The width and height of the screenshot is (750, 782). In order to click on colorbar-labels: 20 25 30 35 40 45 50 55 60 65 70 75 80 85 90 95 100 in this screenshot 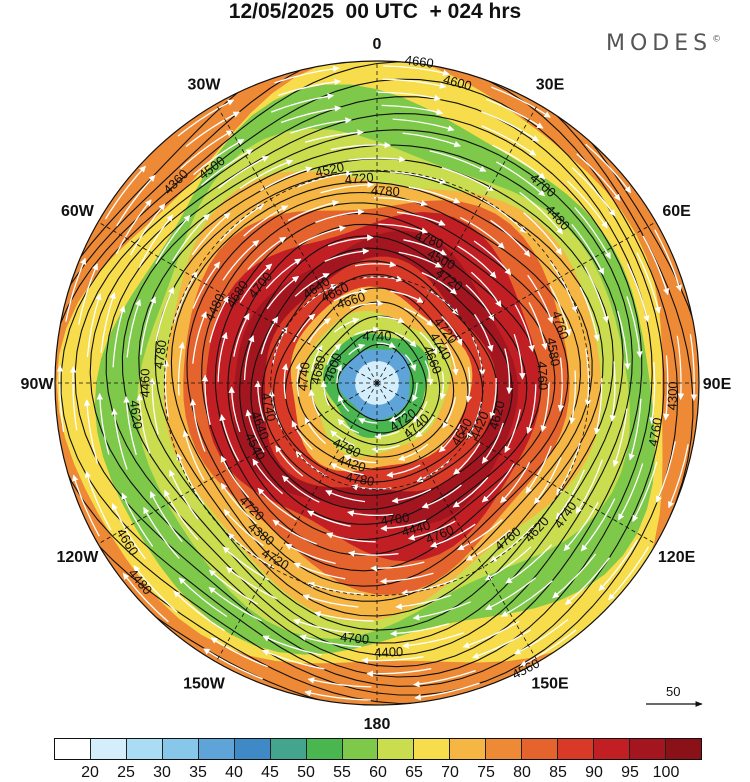, I will do `click(375, 773)`.